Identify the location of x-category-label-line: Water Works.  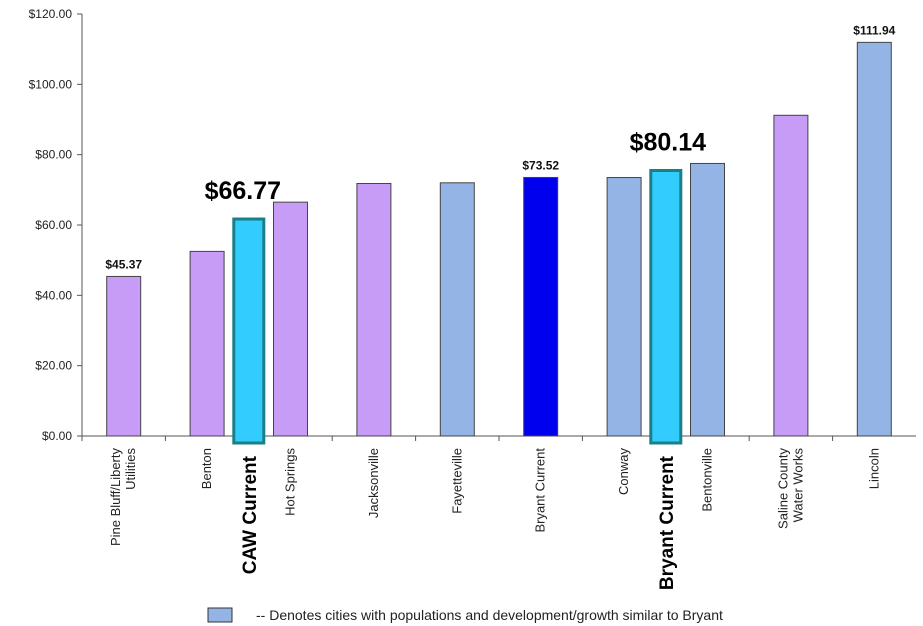
(797, 485).